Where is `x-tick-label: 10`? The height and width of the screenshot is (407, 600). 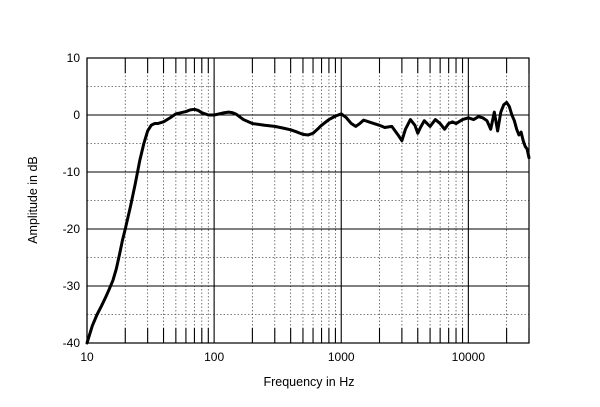 x-tick-label: 10 is located at coordinates (87, 357).